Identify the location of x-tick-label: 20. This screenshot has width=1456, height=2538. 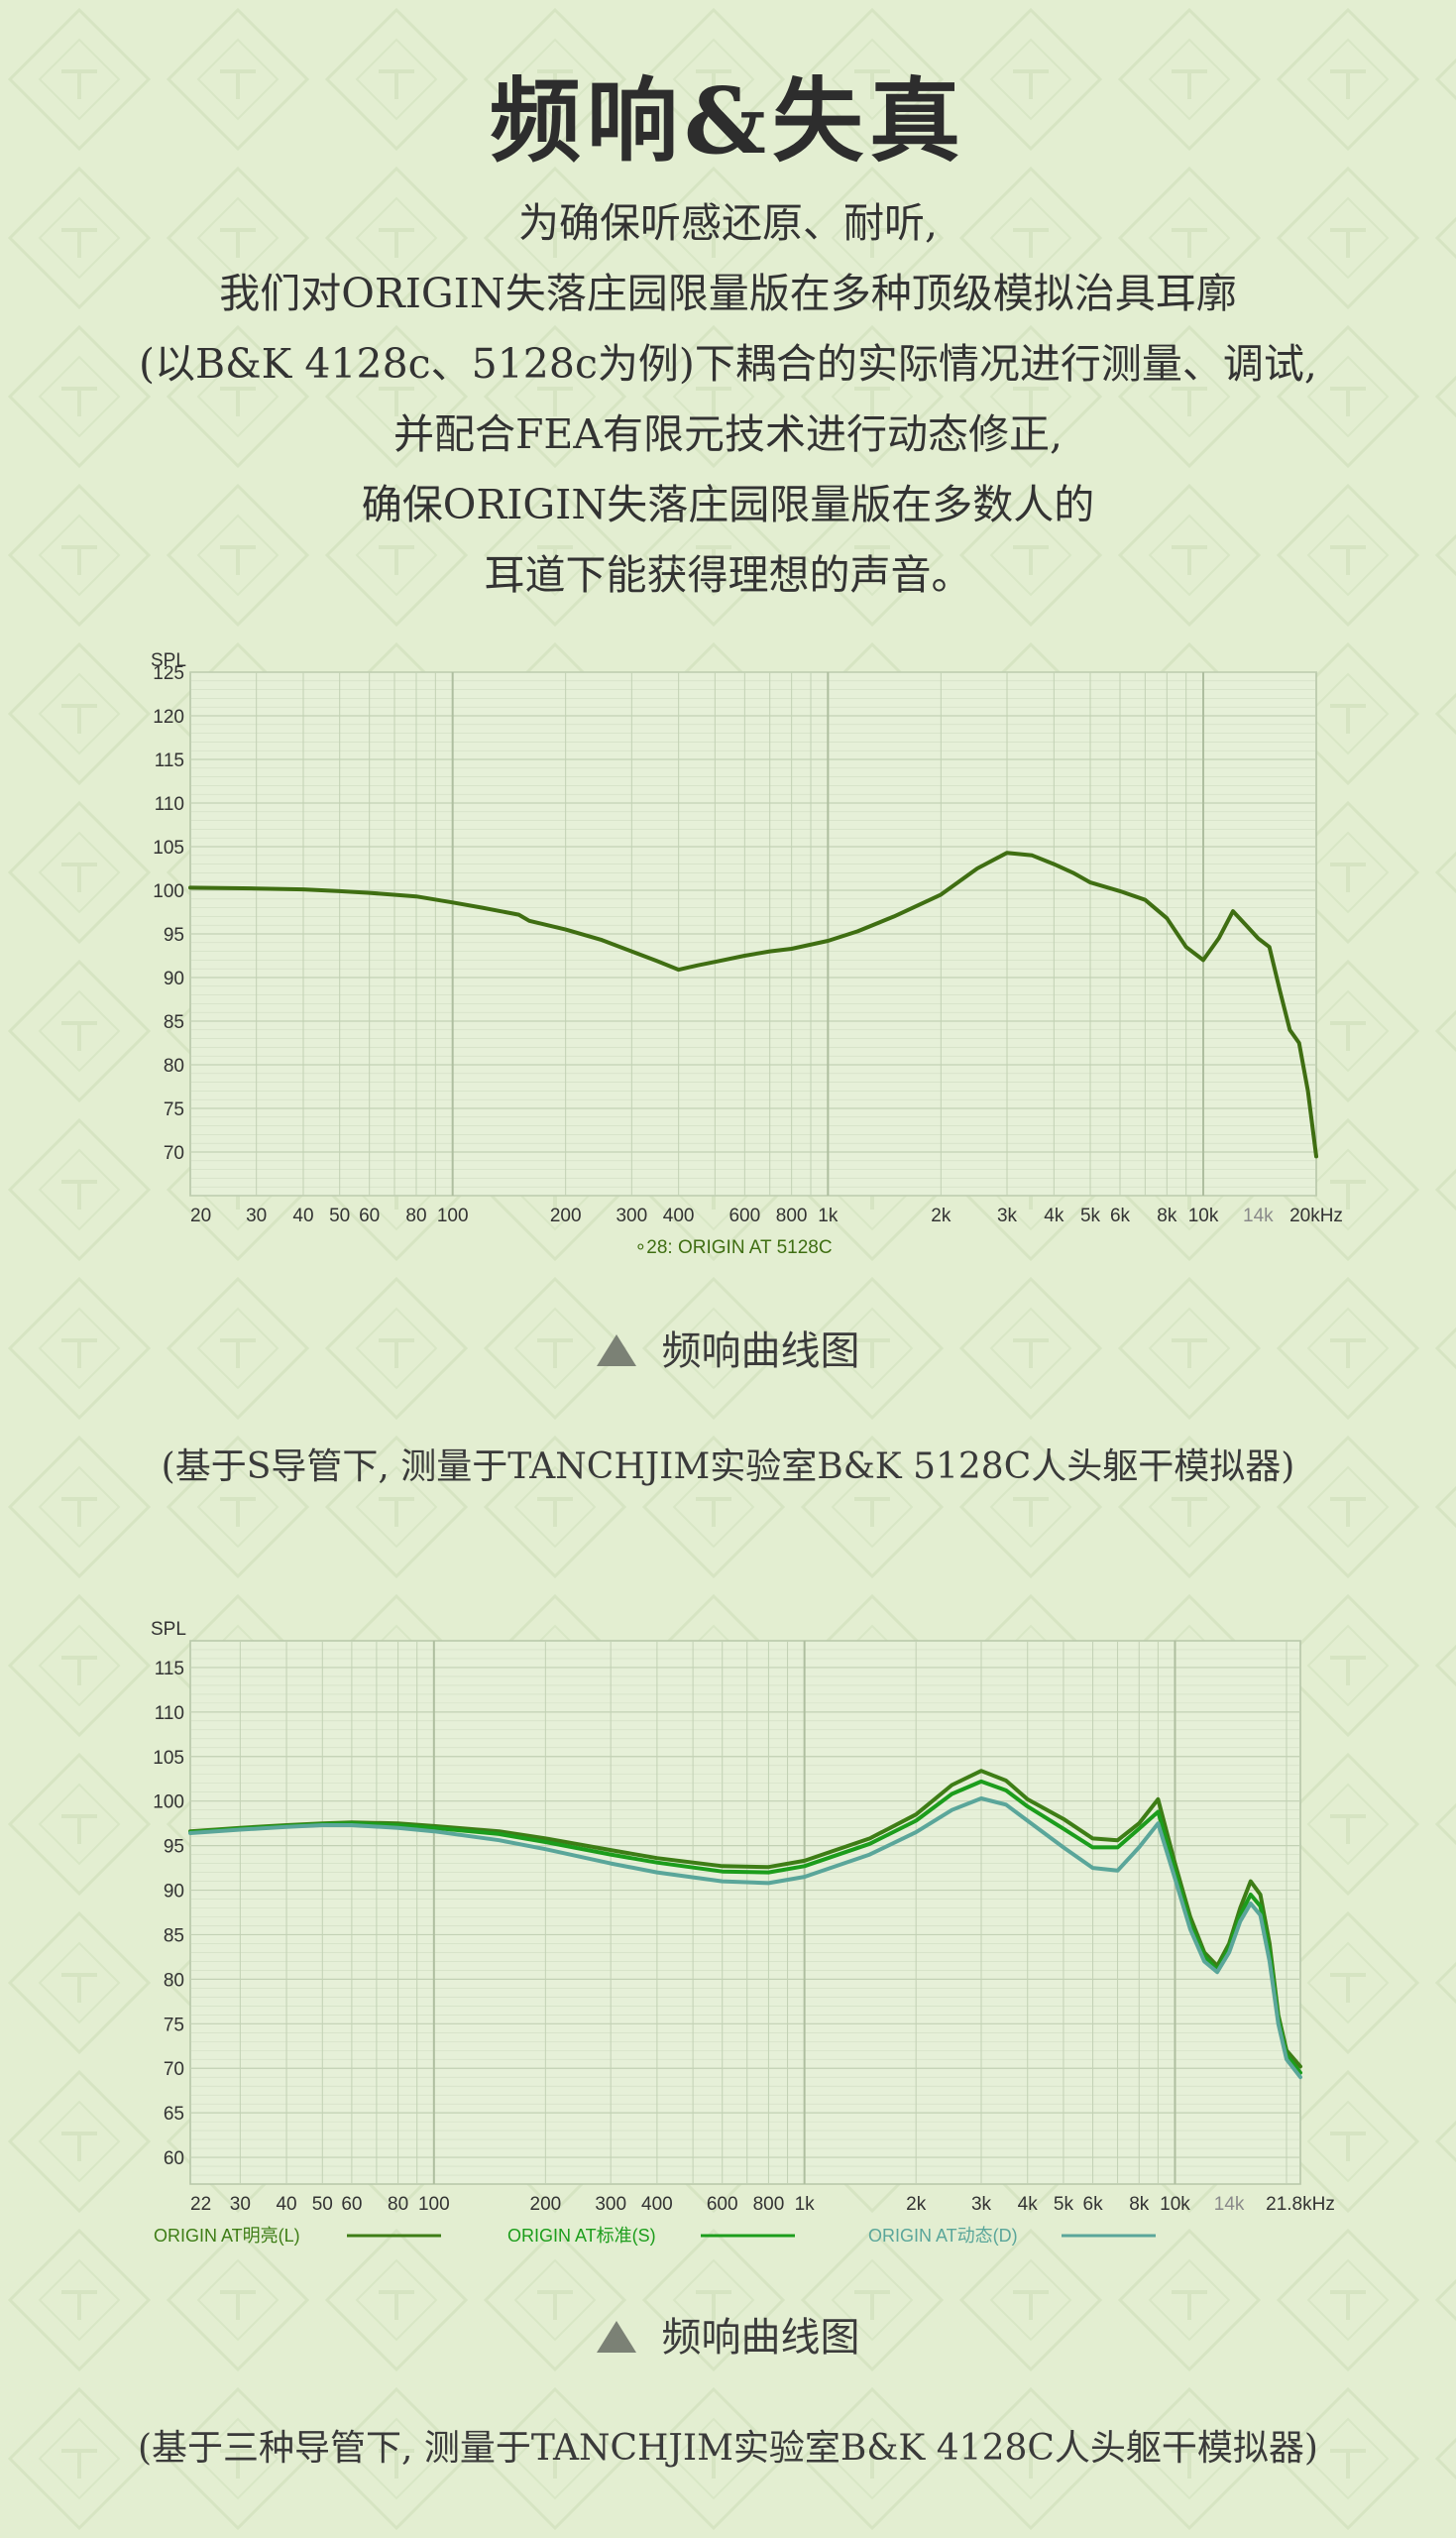
(200, 1216).